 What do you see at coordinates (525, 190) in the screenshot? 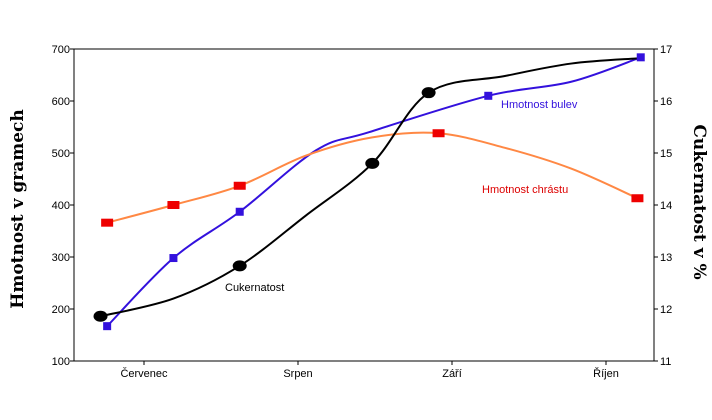
I see `series-annotation: Hmotnost chrástu` at bounding box center [525, 190].